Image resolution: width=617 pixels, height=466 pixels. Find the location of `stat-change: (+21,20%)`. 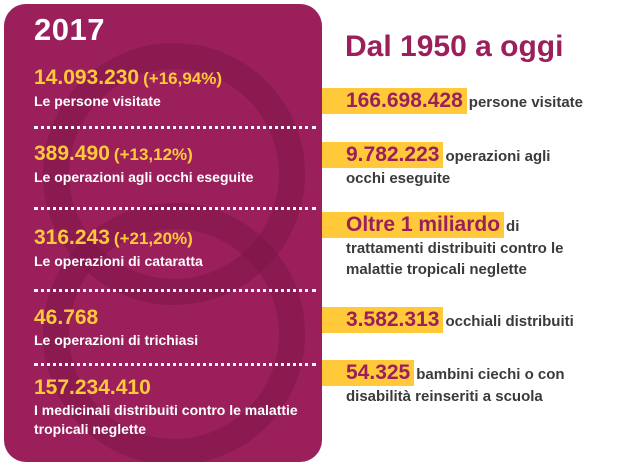

stat-change: (+21,20%) is located at coordinates (153, 238).